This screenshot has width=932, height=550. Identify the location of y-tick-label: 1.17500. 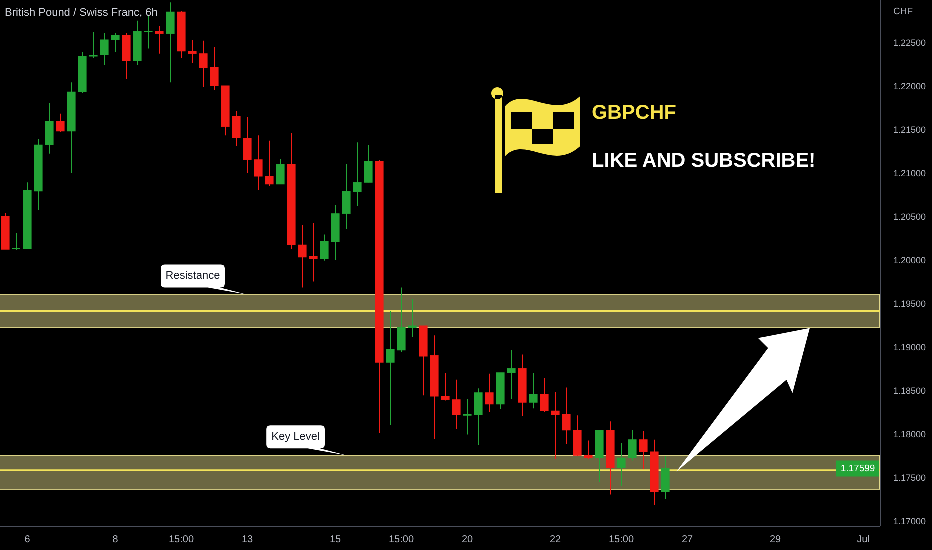
(910, 477).